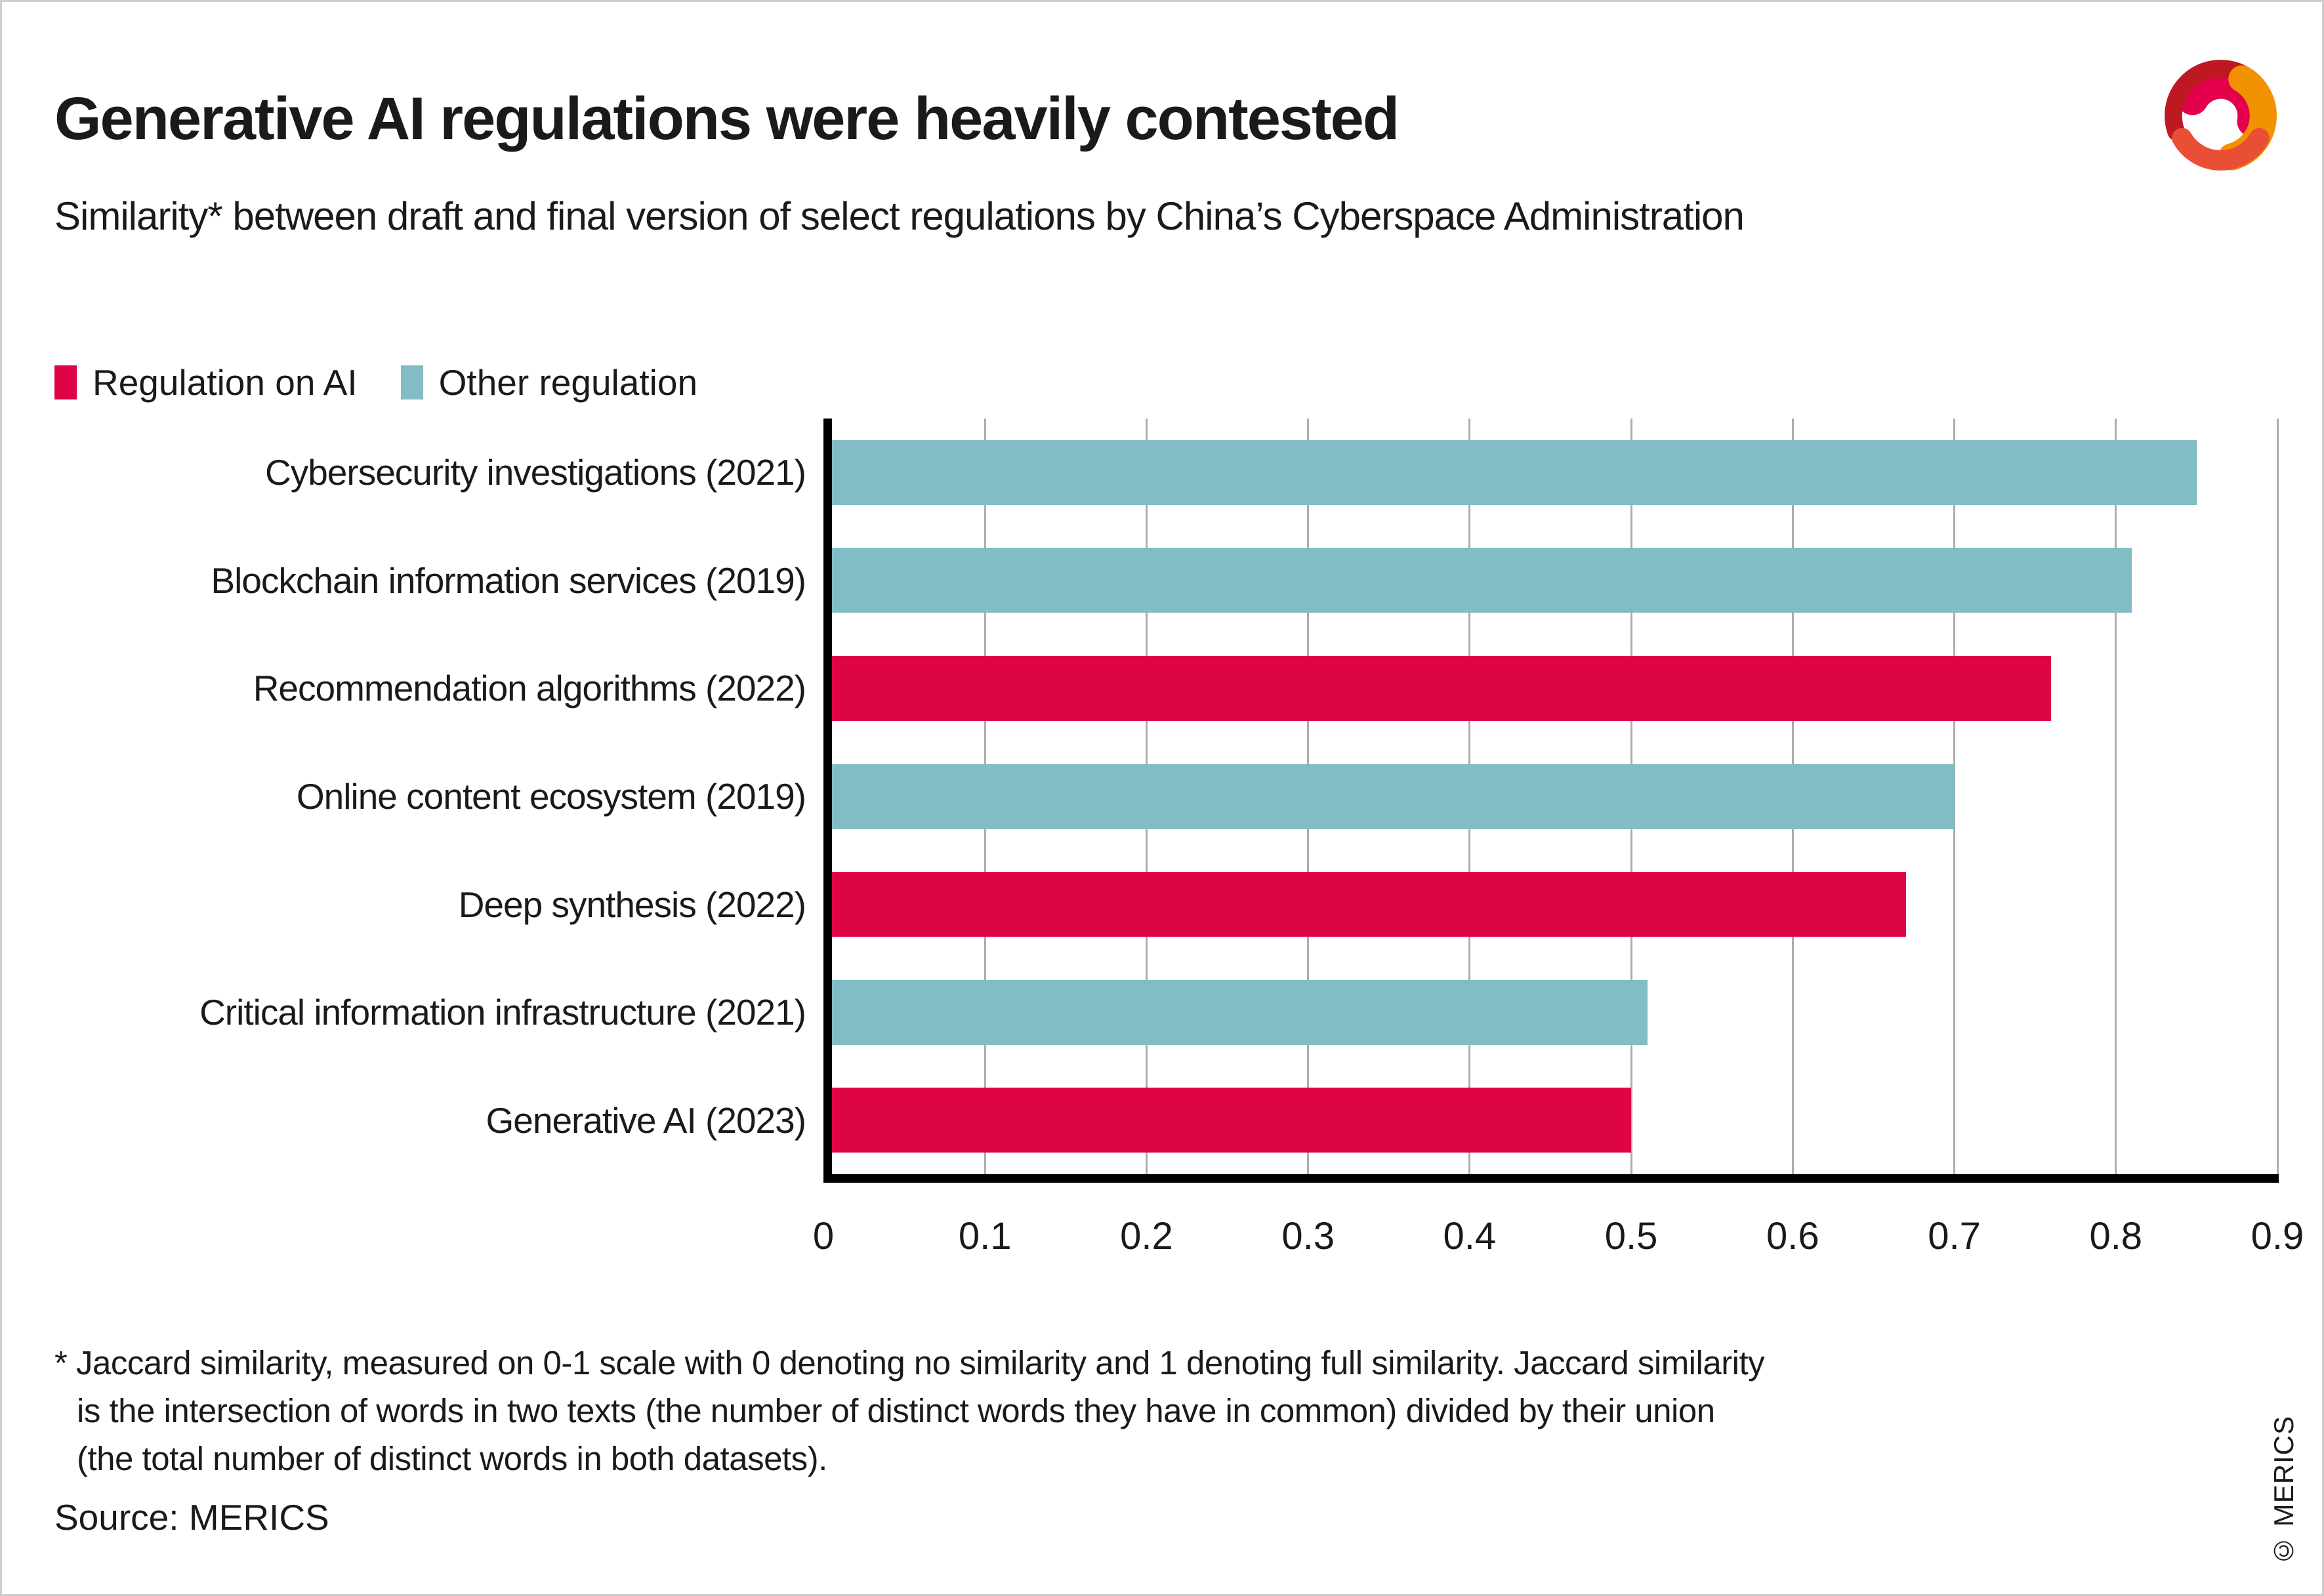  What do you see at coordinates (632, 904) in the screenshot?
I see `category-label: Deep synthesis (2022)` at bounding box center [632, 904].